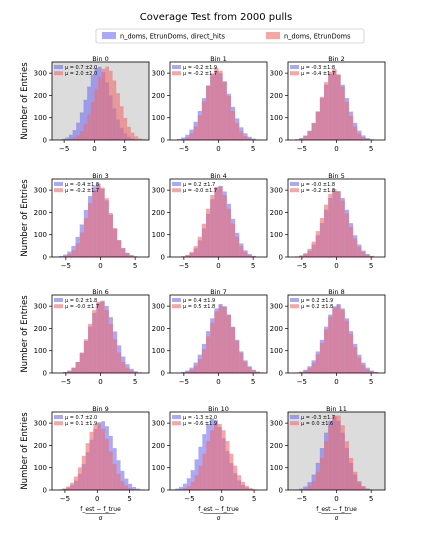 The height and width of the screenshot is (540, 432). I want to click on stat-label: μ = -0.0 ±1.7, so click(82, 307).